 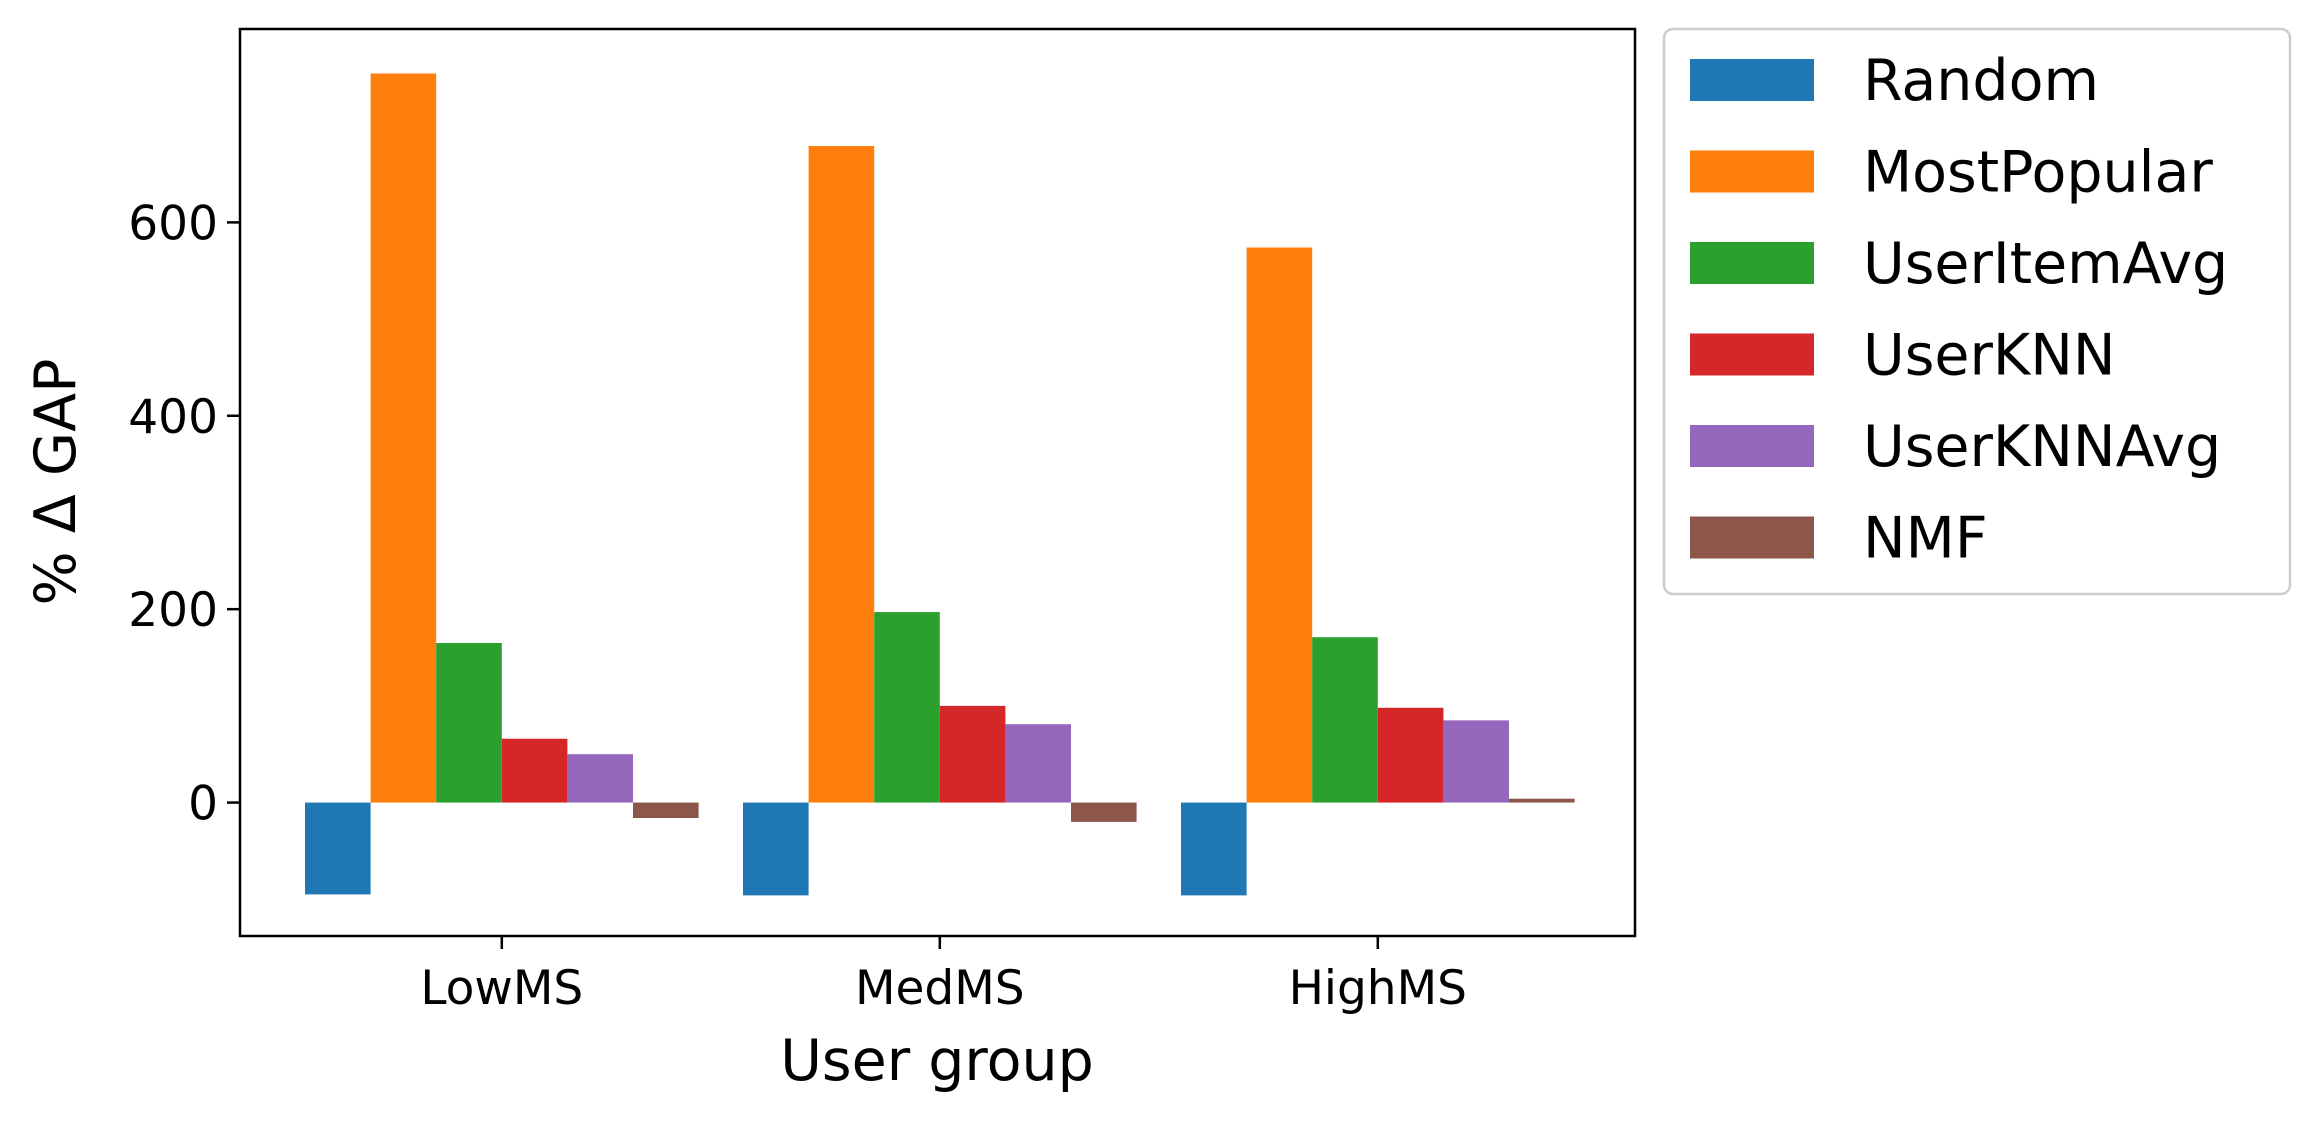 What do you see at coordinates (1542, 800) in the screenshot?
I see `bar-nmf-highms` at bounding box center [1542, 800].